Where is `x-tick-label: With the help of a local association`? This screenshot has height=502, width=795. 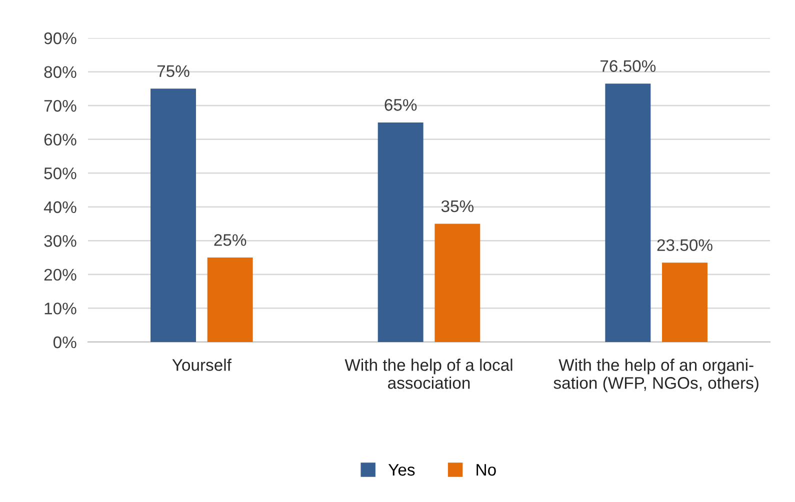 x-tick-label: With the help of a local association is located at coordinates (428, 373).